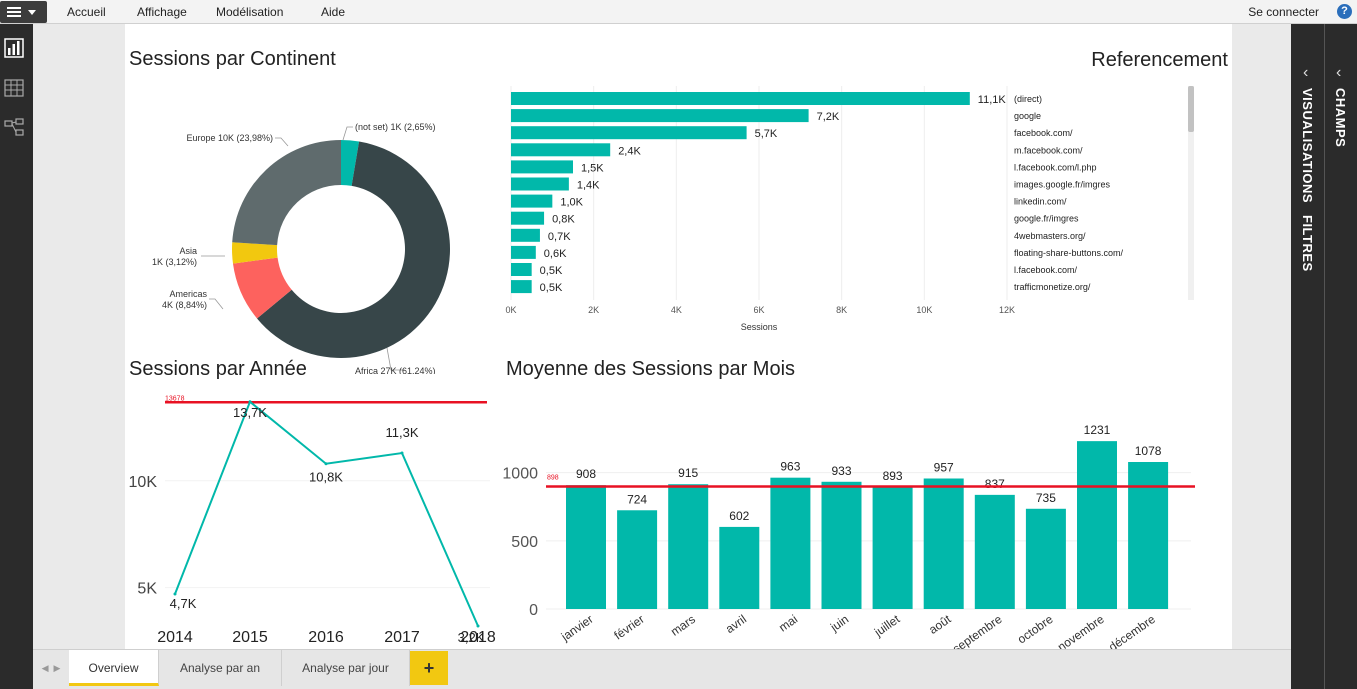 The width and height of the screenshot is (1357, 689). I want to click on bar-data-label: 7,2K, so click(828, 117).